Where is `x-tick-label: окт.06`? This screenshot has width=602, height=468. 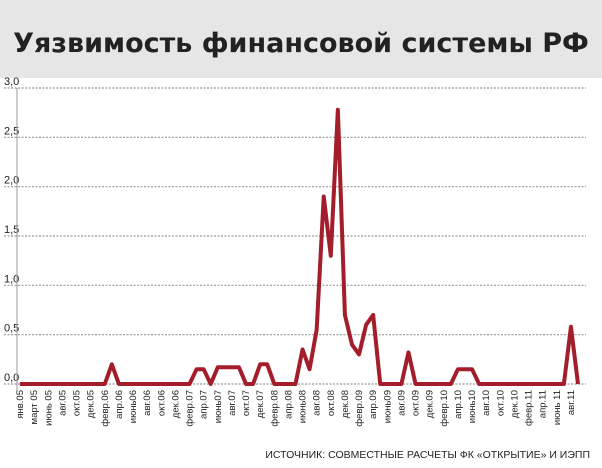 x-tick-label: окт.06 is located at coordinates (161, 403).